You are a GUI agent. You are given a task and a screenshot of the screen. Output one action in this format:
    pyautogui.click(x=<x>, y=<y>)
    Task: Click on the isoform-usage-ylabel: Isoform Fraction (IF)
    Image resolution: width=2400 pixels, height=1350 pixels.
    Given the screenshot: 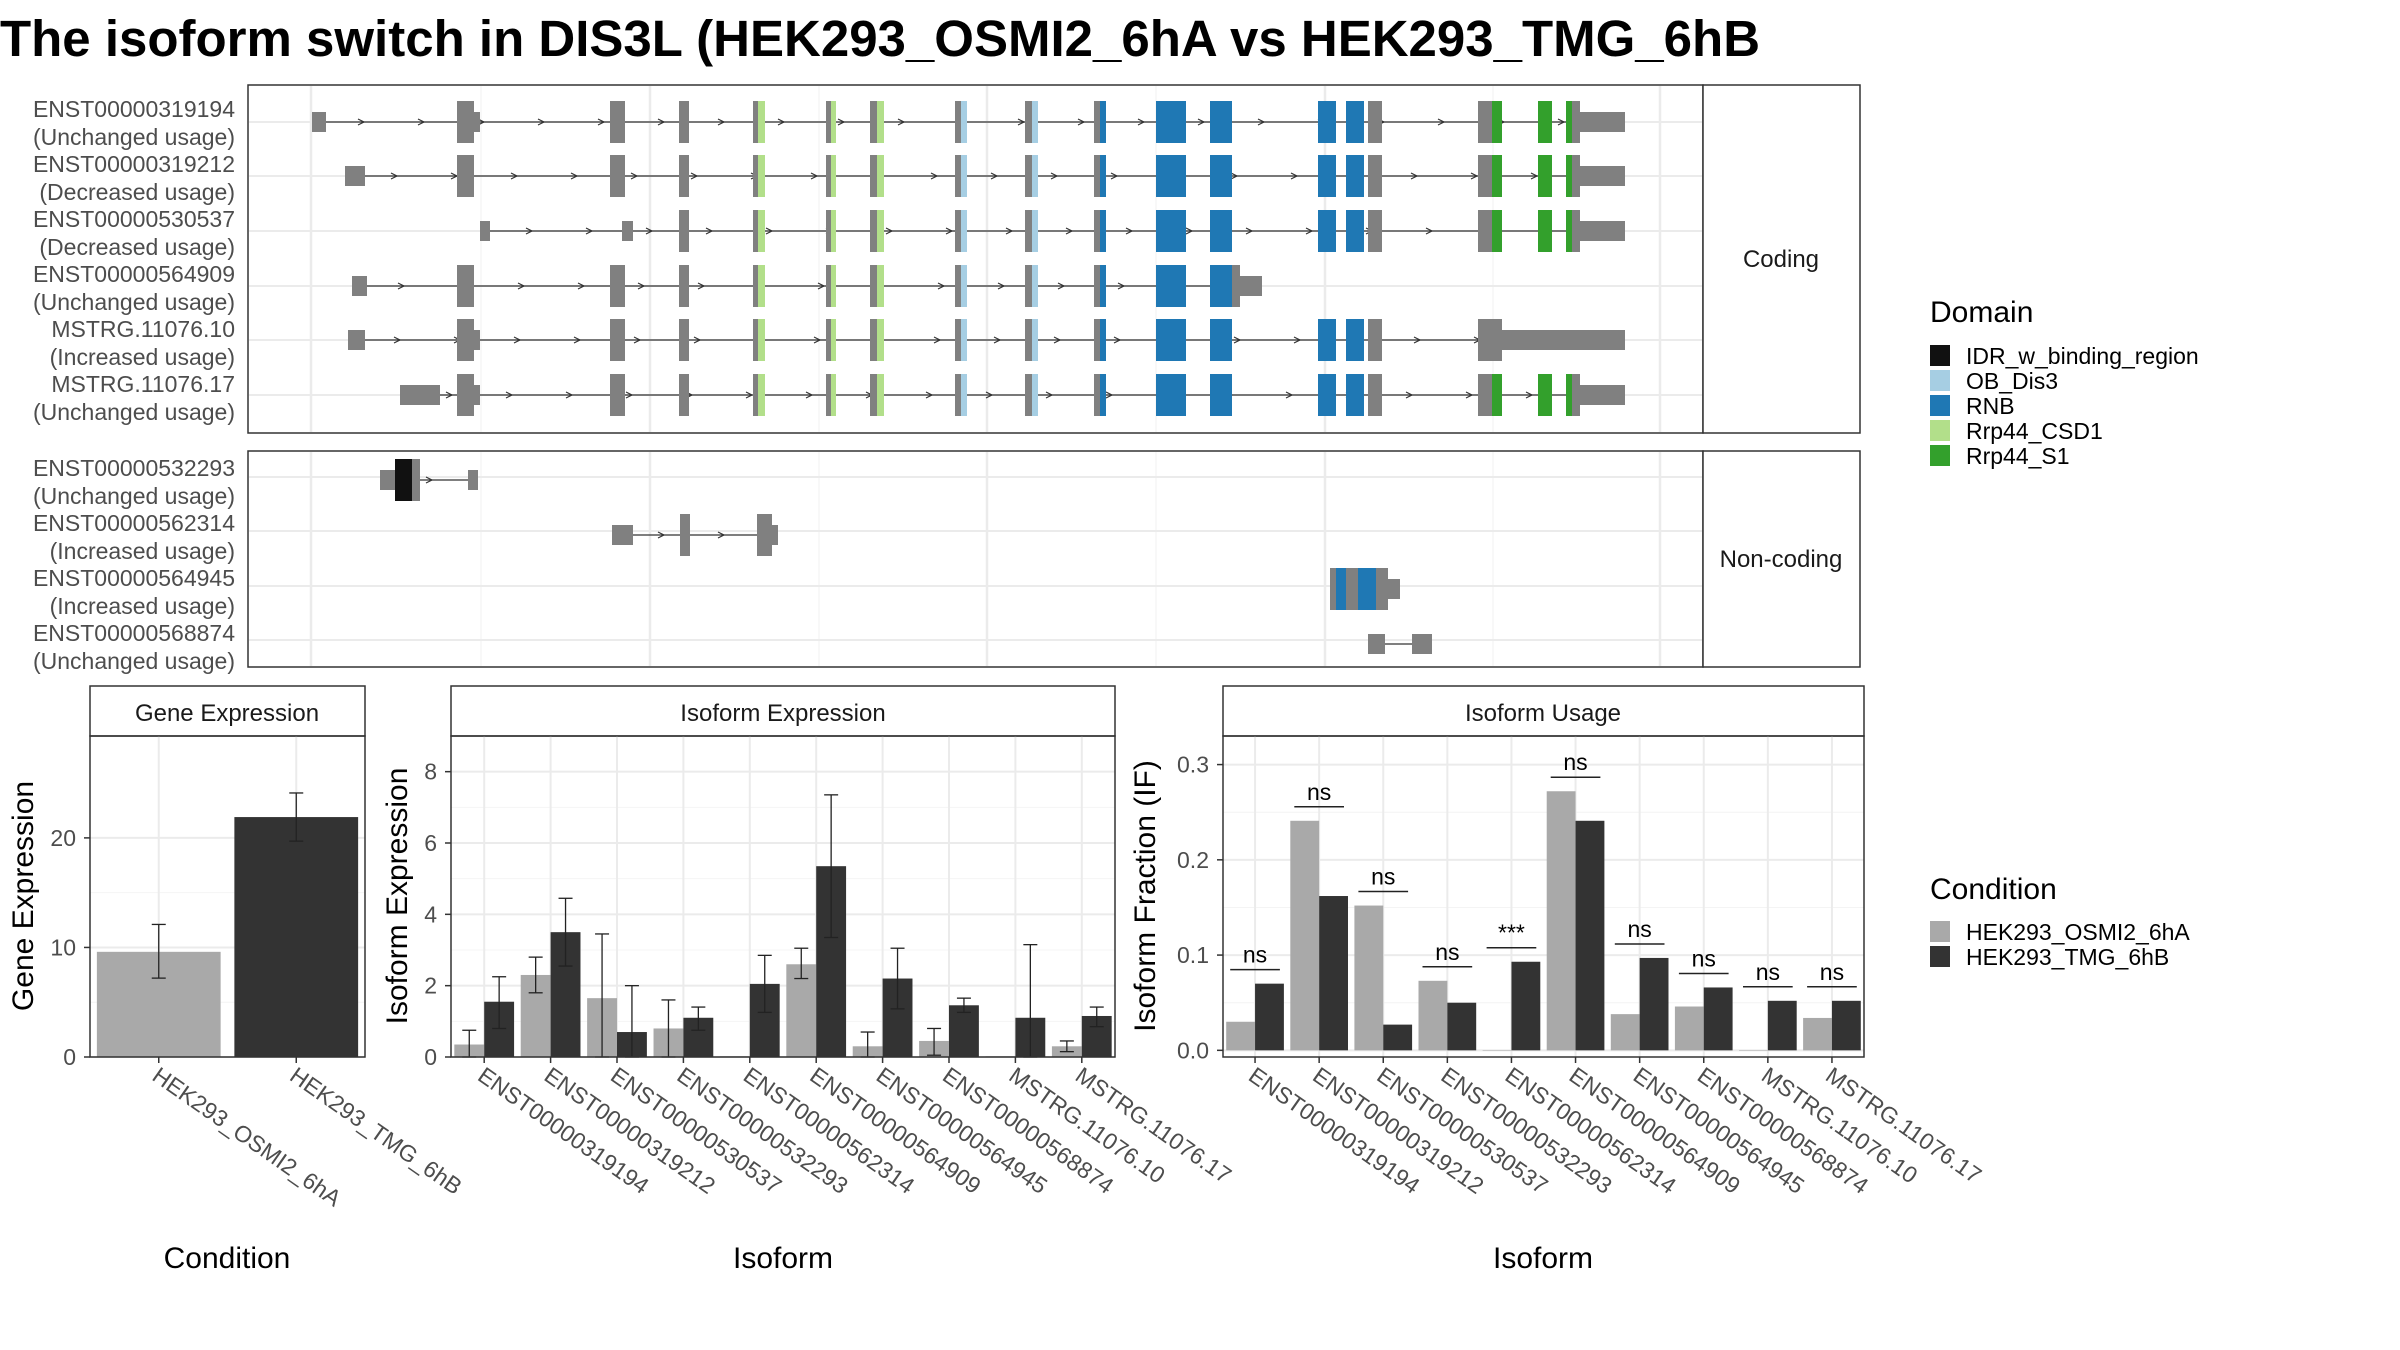 What is the action you would take?
    pyautogui.click(x=1145, y=896)
    